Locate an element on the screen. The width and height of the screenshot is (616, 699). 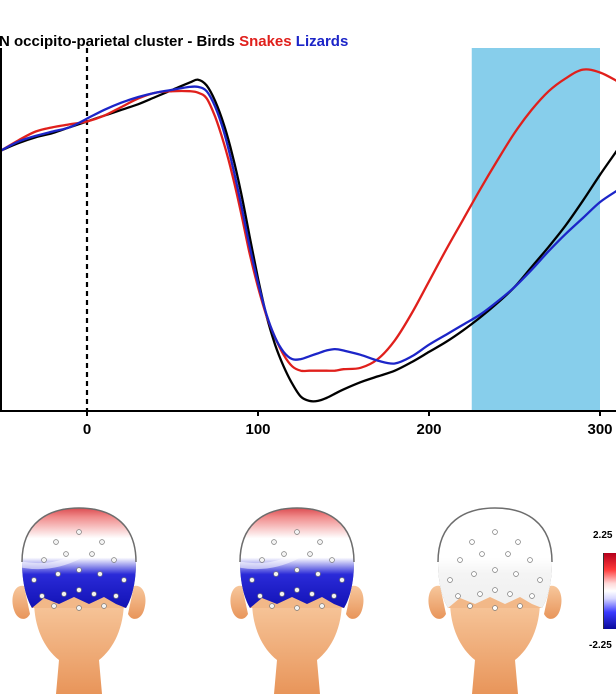
colorbar-min-label: -2.25 is located at coordinates (600, 645).